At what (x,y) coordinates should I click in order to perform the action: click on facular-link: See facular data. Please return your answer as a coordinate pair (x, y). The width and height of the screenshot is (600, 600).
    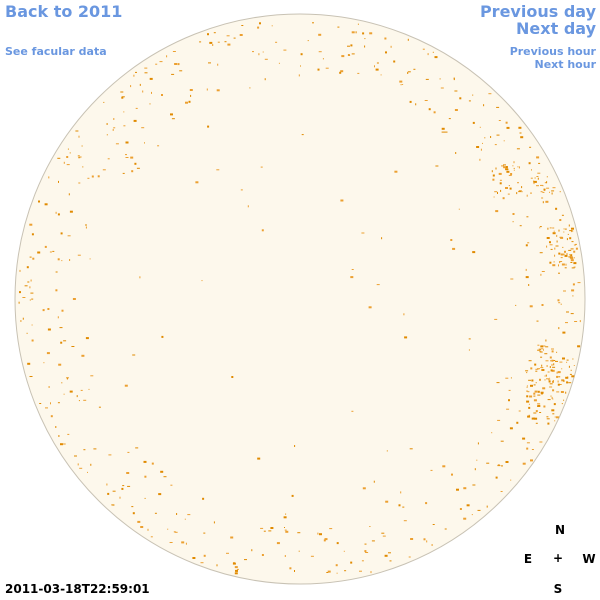
    Looking at the image, I should click on (56, 51).